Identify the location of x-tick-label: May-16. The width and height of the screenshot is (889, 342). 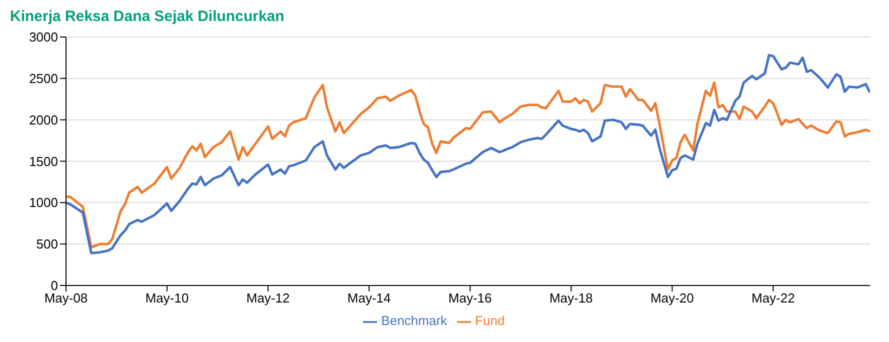
(470, 298).